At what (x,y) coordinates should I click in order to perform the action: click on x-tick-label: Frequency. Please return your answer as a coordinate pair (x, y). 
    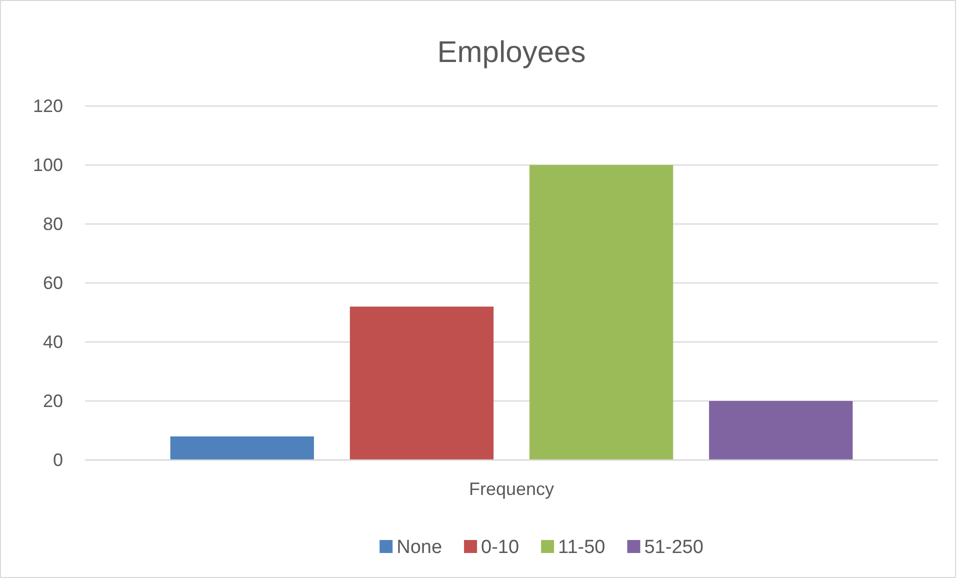
    Looking at the image, I should click on (511, 488).